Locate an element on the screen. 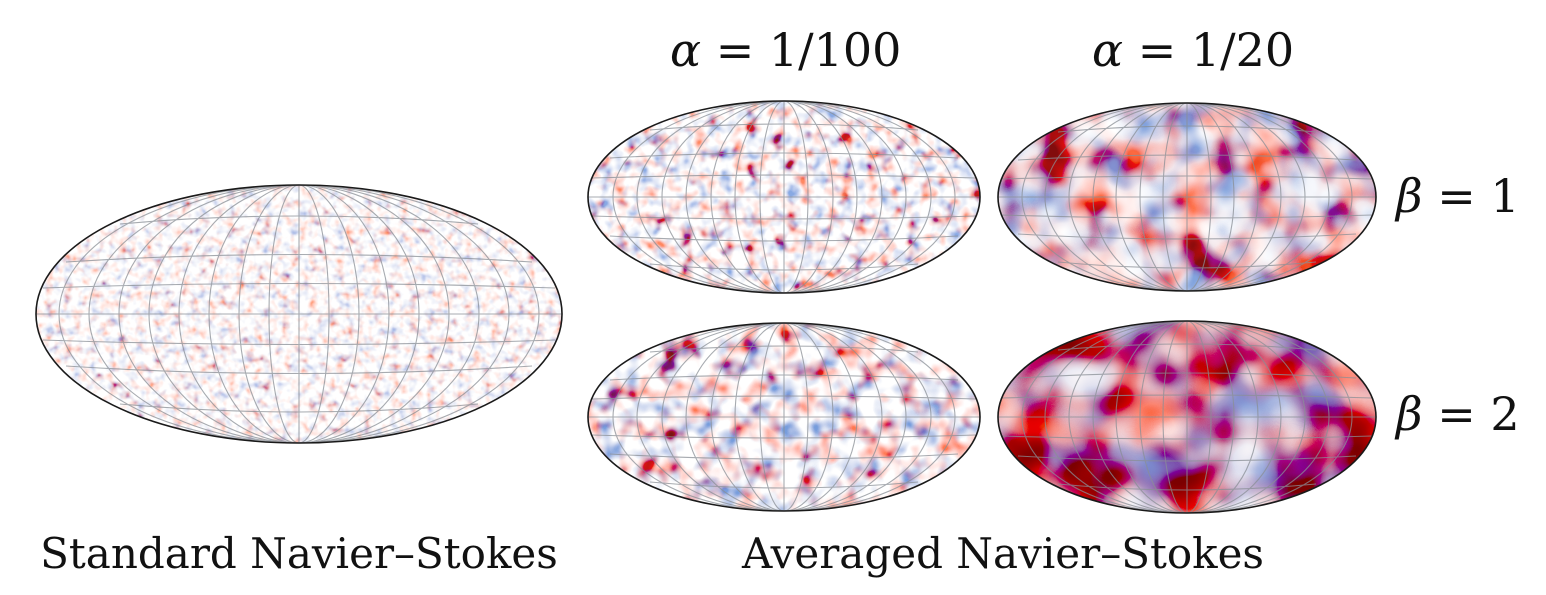  row-label-beta-1: β = 1 is located at coordinates (1457, 196).